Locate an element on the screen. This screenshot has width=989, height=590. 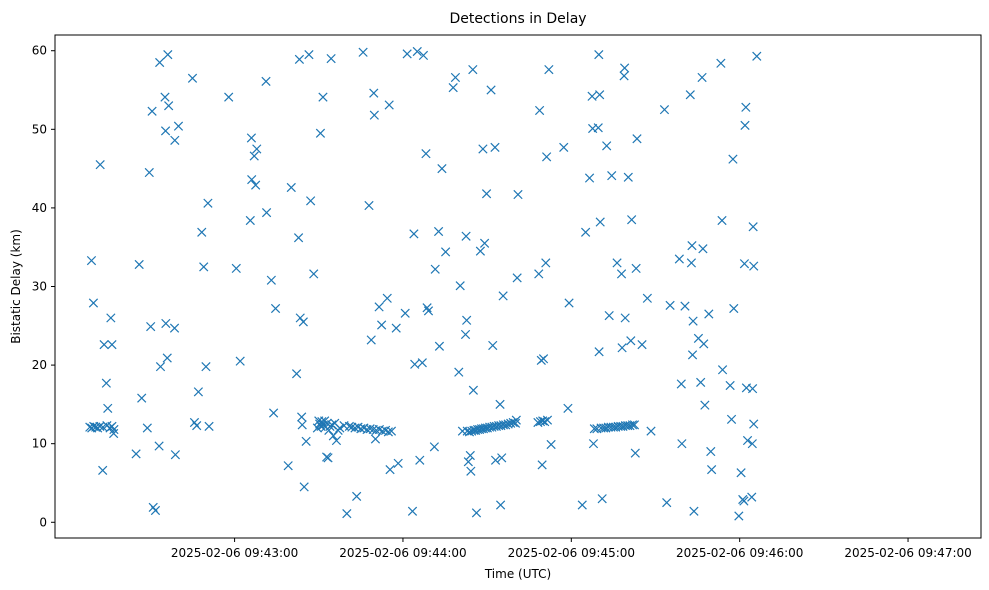
y-tick-label: 30 is located at coordinates (39, 287).